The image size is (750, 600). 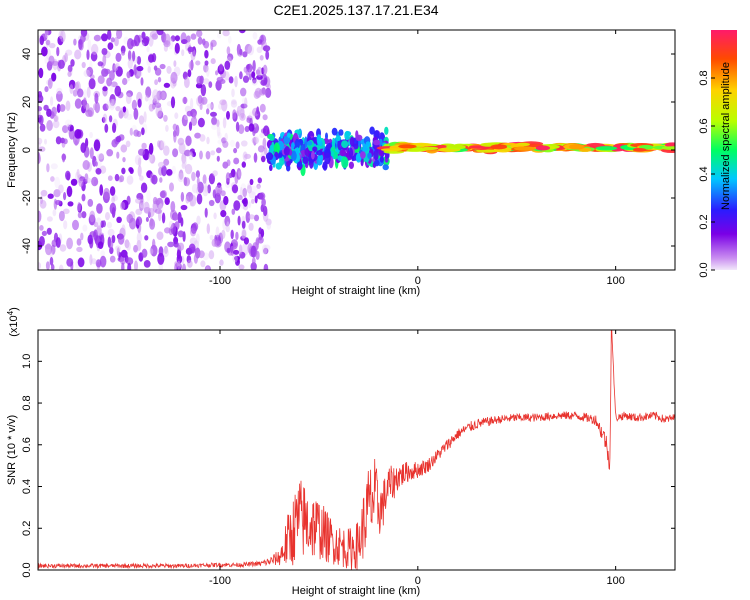 What do you see at coordinates (220, 281) in the screenshot?
I see `x-tick-label: -100` at bounding box center [220, 281].